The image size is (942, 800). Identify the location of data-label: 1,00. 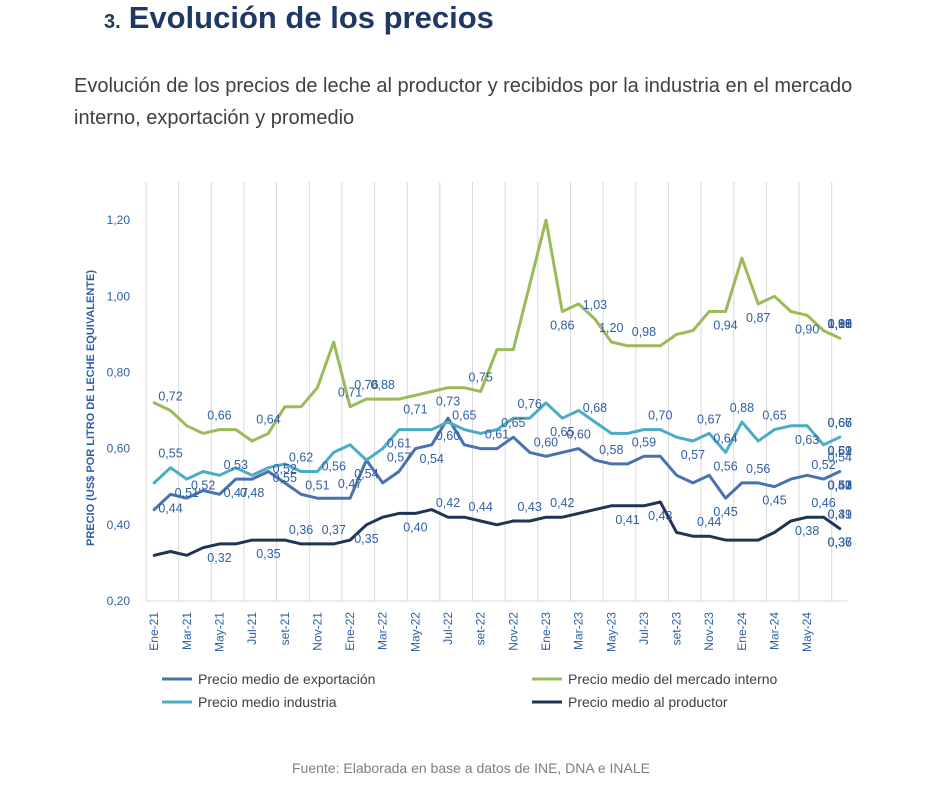
(840, 324).